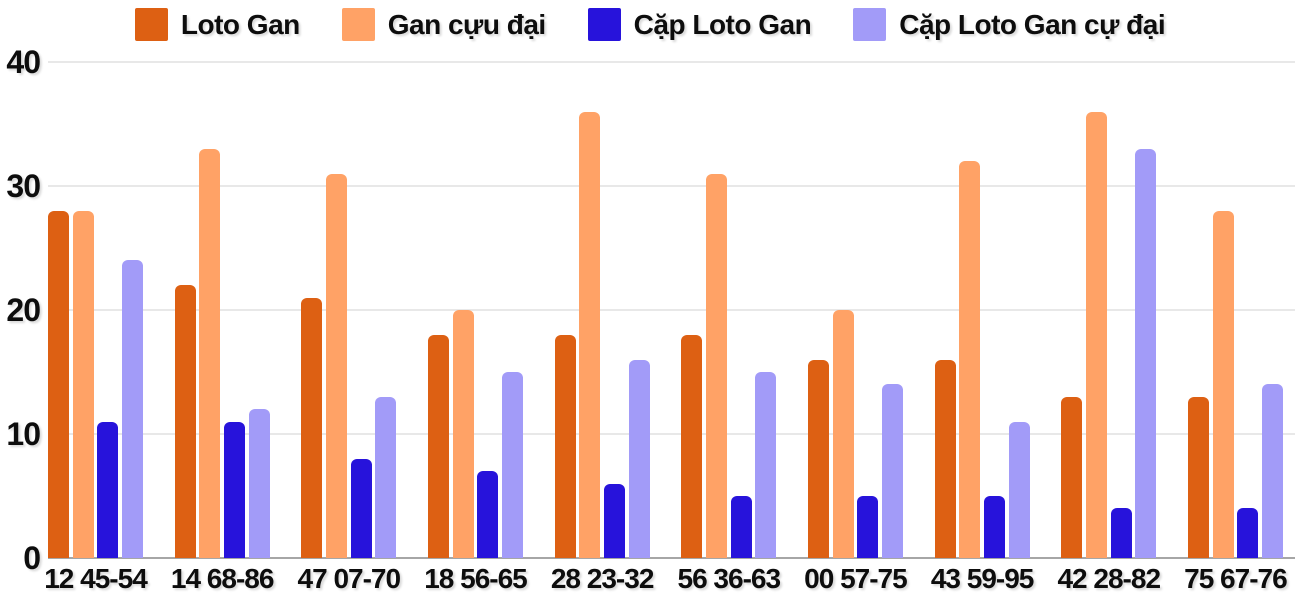 This screenshot has width=1300, height=600. Describe the element at coordinates (892, 471) in the screenshot. I see `bar-cặp-loto-gan-cự-đại-6` at that location.